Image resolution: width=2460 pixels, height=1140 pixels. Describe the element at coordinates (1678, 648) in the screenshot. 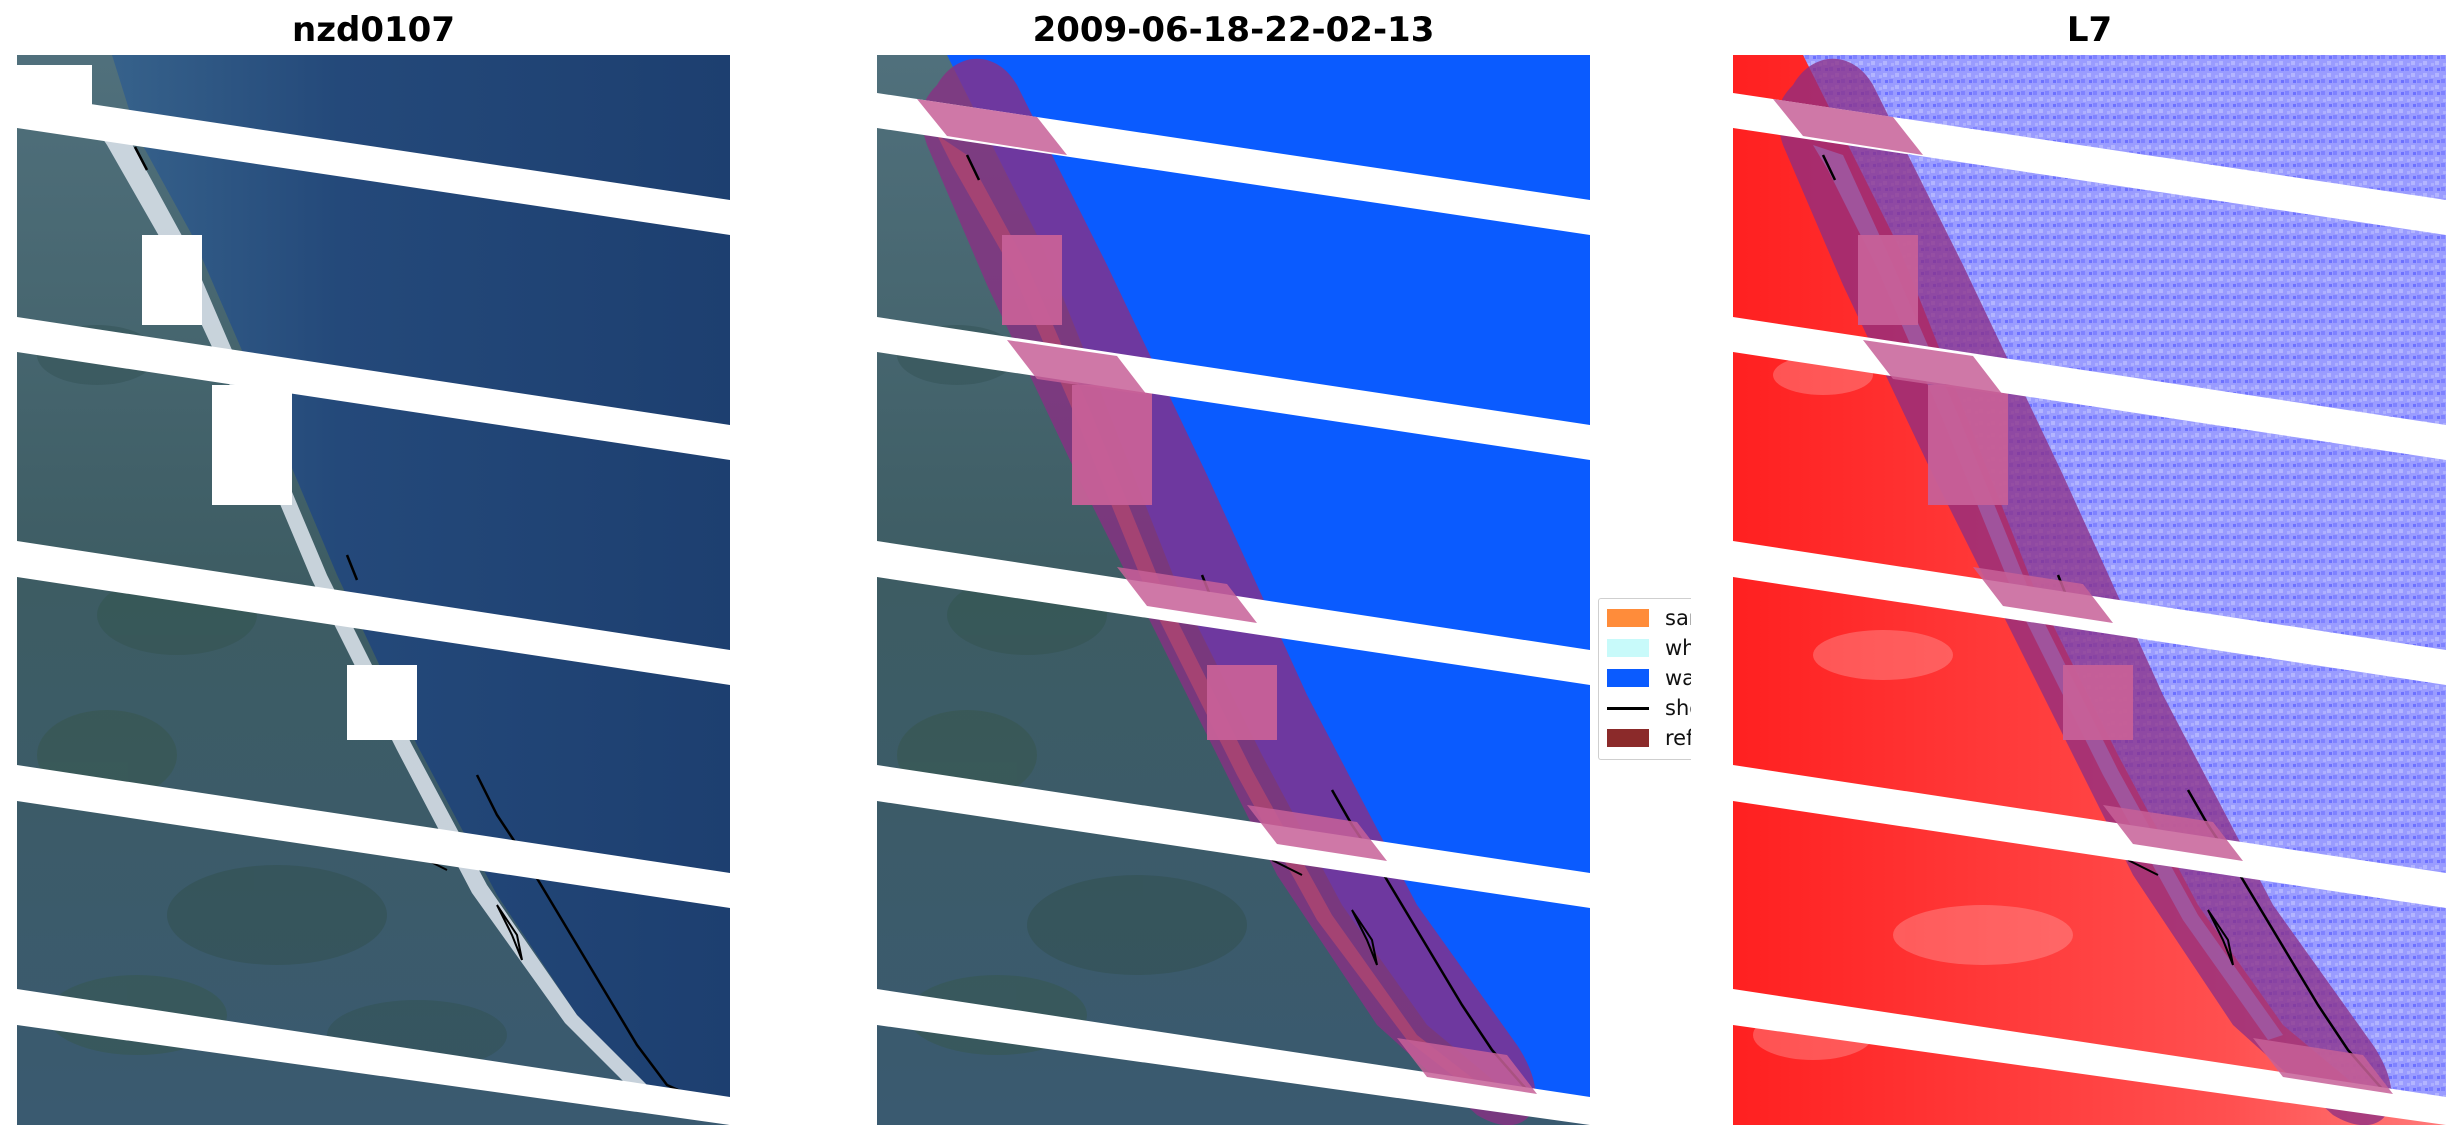

I see `legend-label: whitew` at that location.